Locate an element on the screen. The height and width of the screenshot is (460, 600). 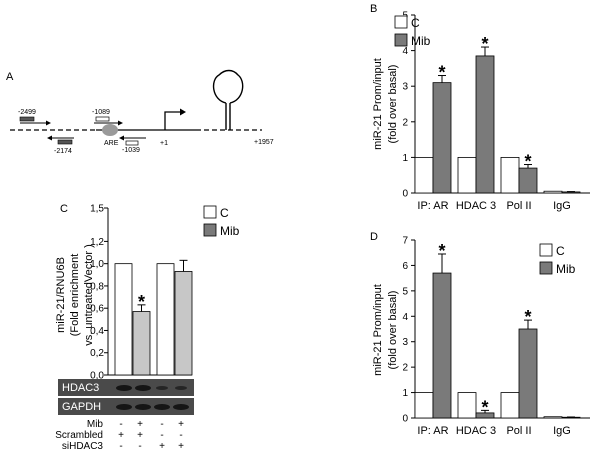
label-2499: -2499 is located at coordinates (27, 112).